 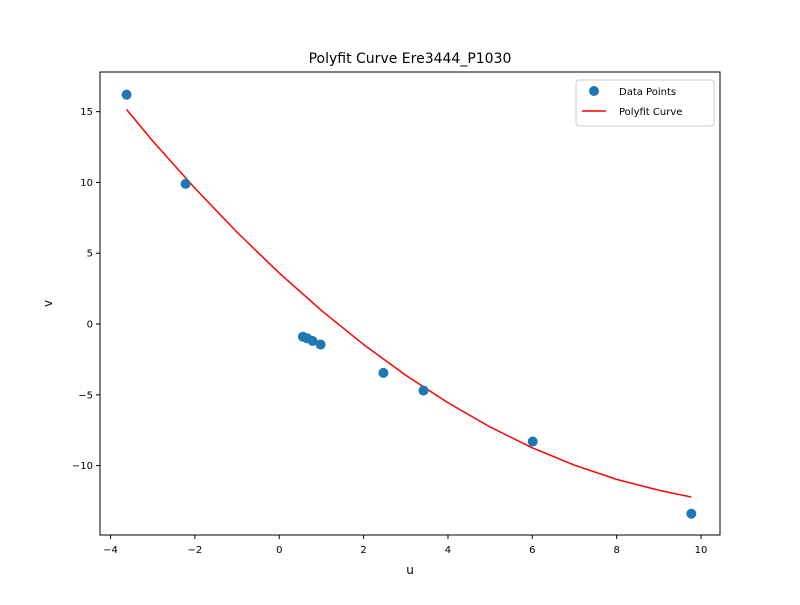 I want to click on x-axis: −4 −2 0 2 4 6 8 10, so click(x=405, y=545).